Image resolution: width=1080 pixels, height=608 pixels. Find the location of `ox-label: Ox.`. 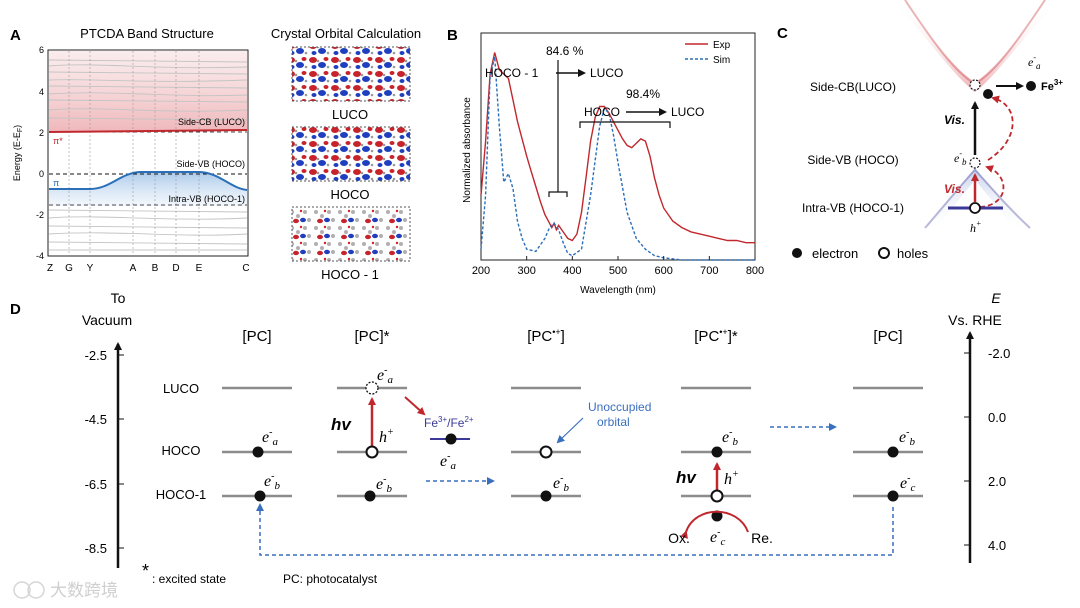

ox-label: Ox. is located at coordinates (679, 538).